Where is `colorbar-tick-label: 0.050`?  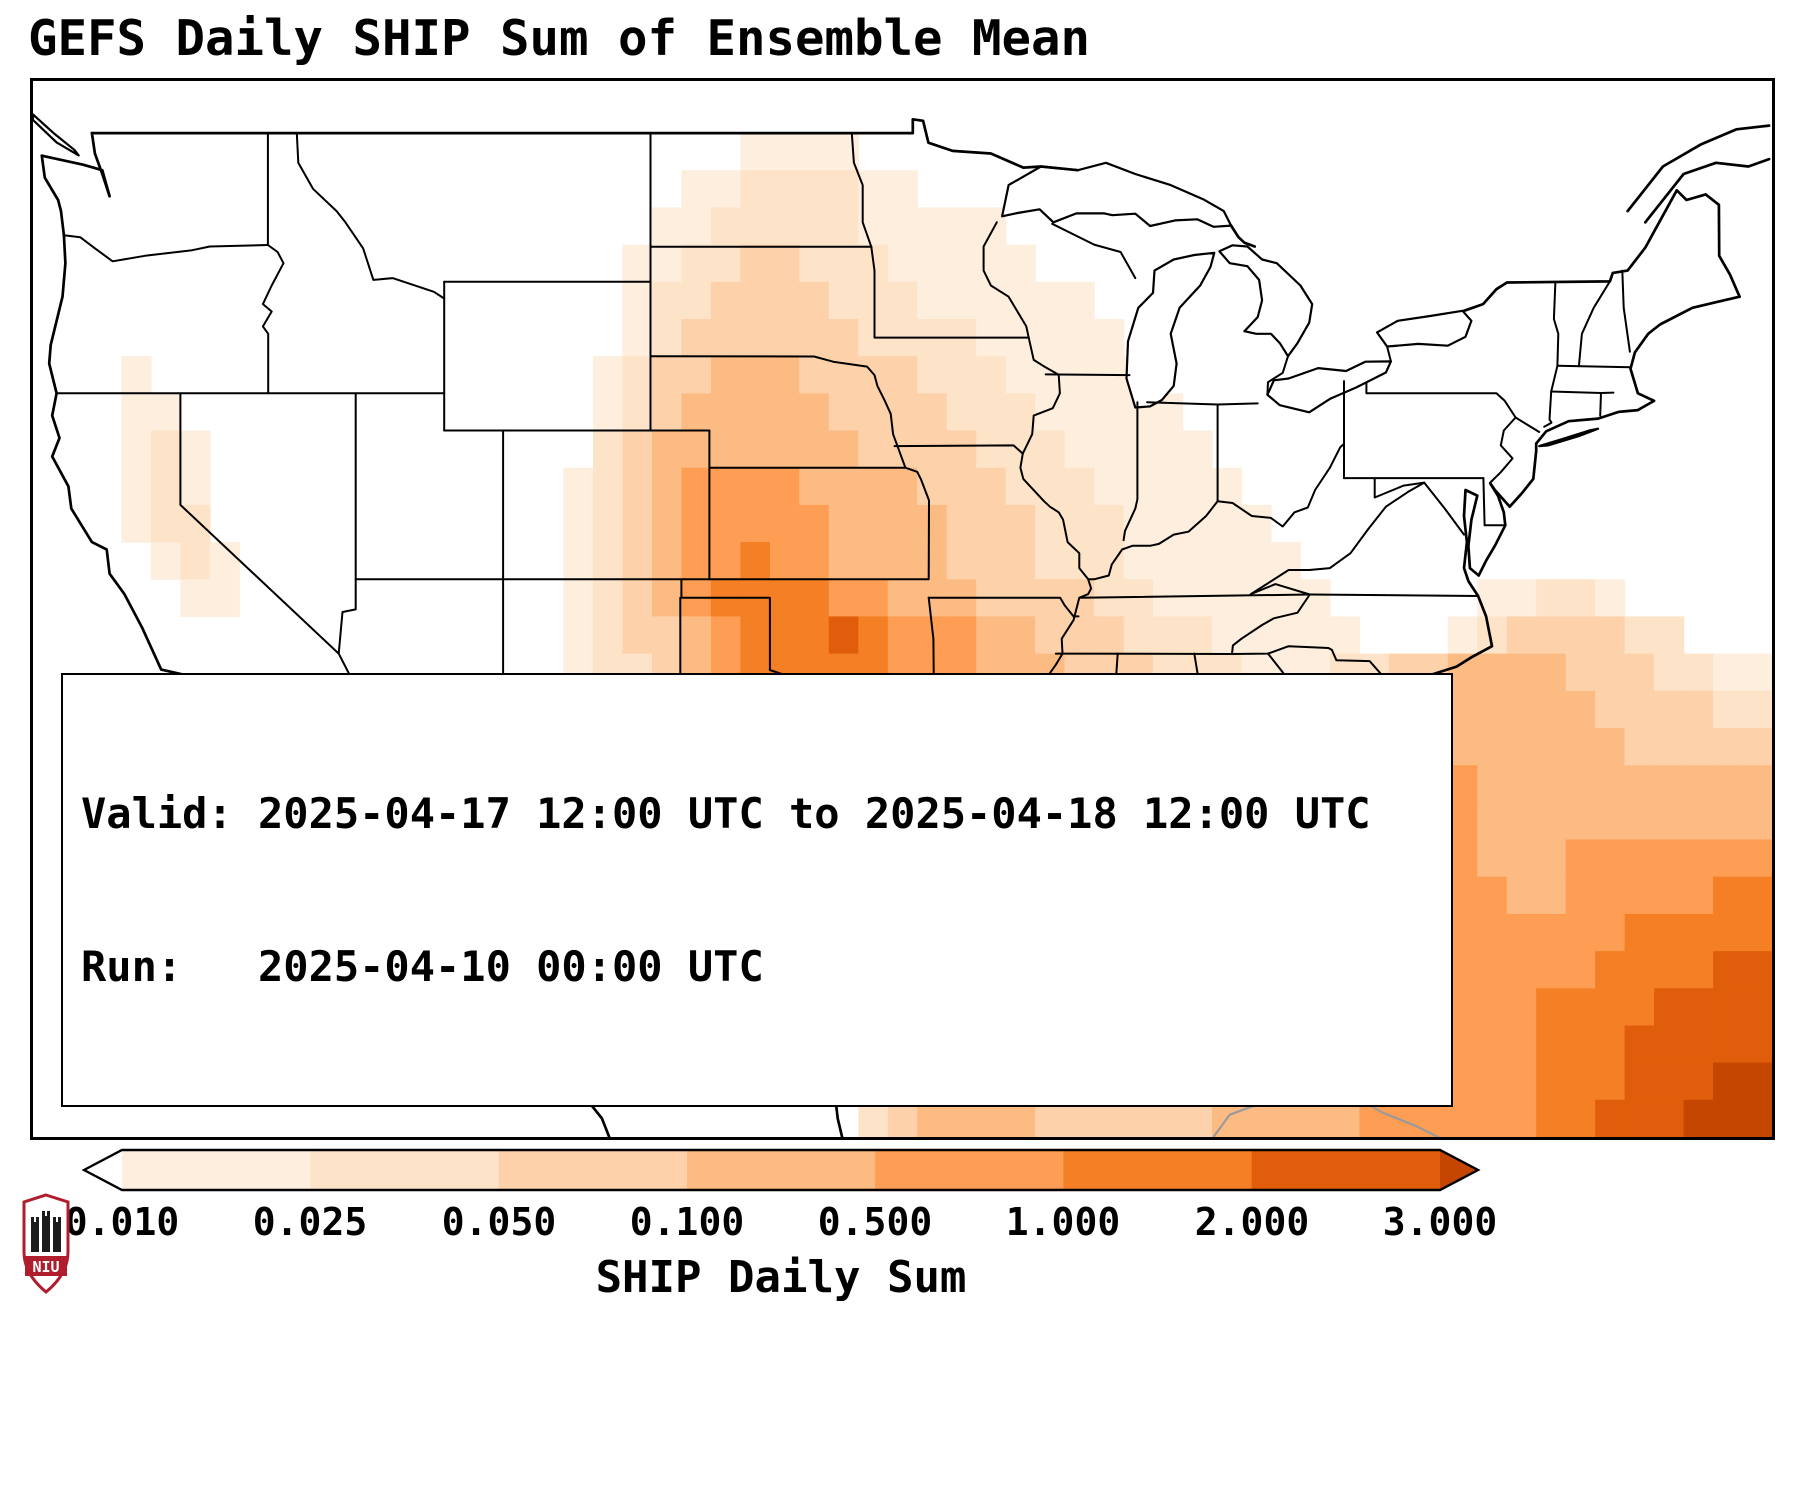
colorbar-tick-label: 0.050 is located at coordinates (499, 1222).